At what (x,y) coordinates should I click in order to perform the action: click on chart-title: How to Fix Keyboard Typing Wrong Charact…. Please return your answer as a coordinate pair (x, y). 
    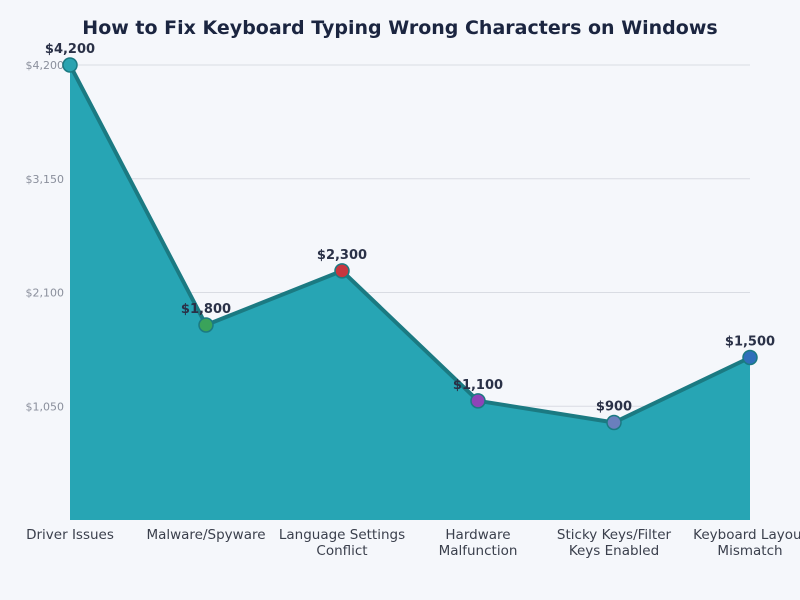
    Looking at the image, I should click on (399, 28).